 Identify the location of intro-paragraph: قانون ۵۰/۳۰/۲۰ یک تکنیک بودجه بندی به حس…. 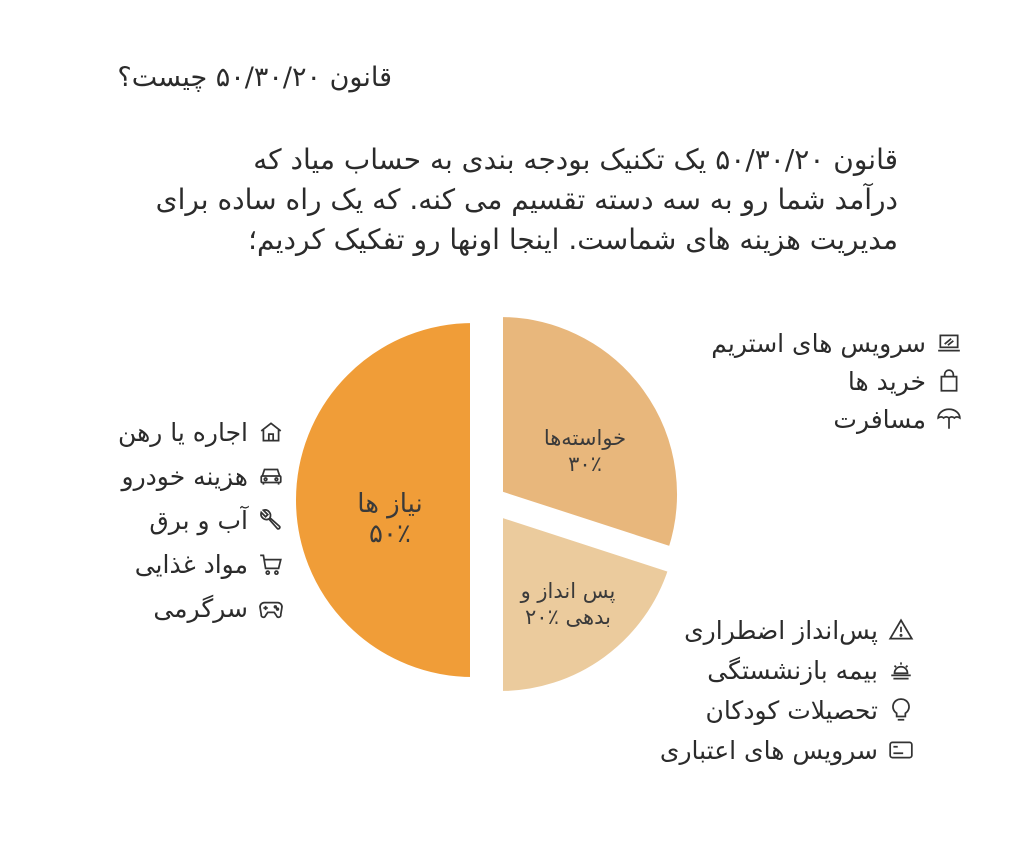
(483, 200).